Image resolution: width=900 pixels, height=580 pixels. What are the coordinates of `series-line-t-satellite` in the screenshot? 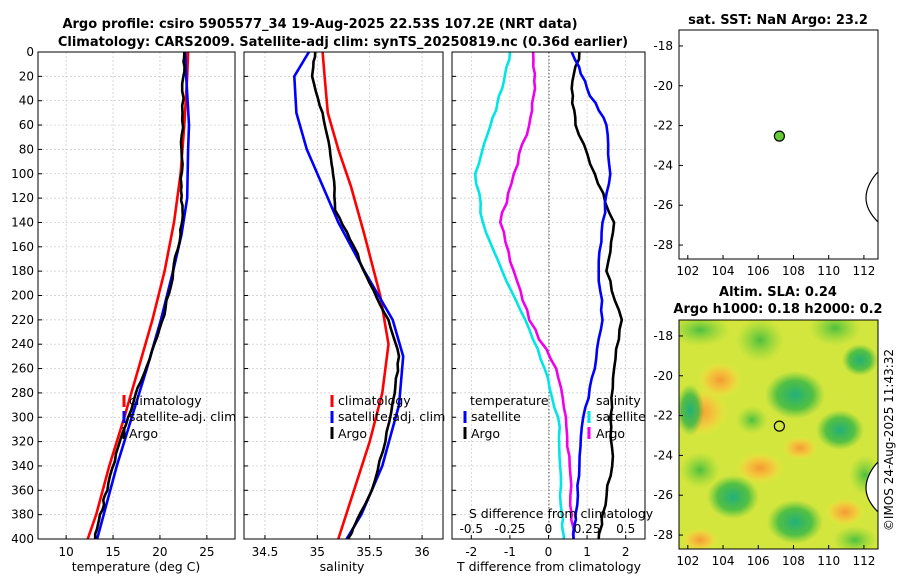 It's located at (519, 295).